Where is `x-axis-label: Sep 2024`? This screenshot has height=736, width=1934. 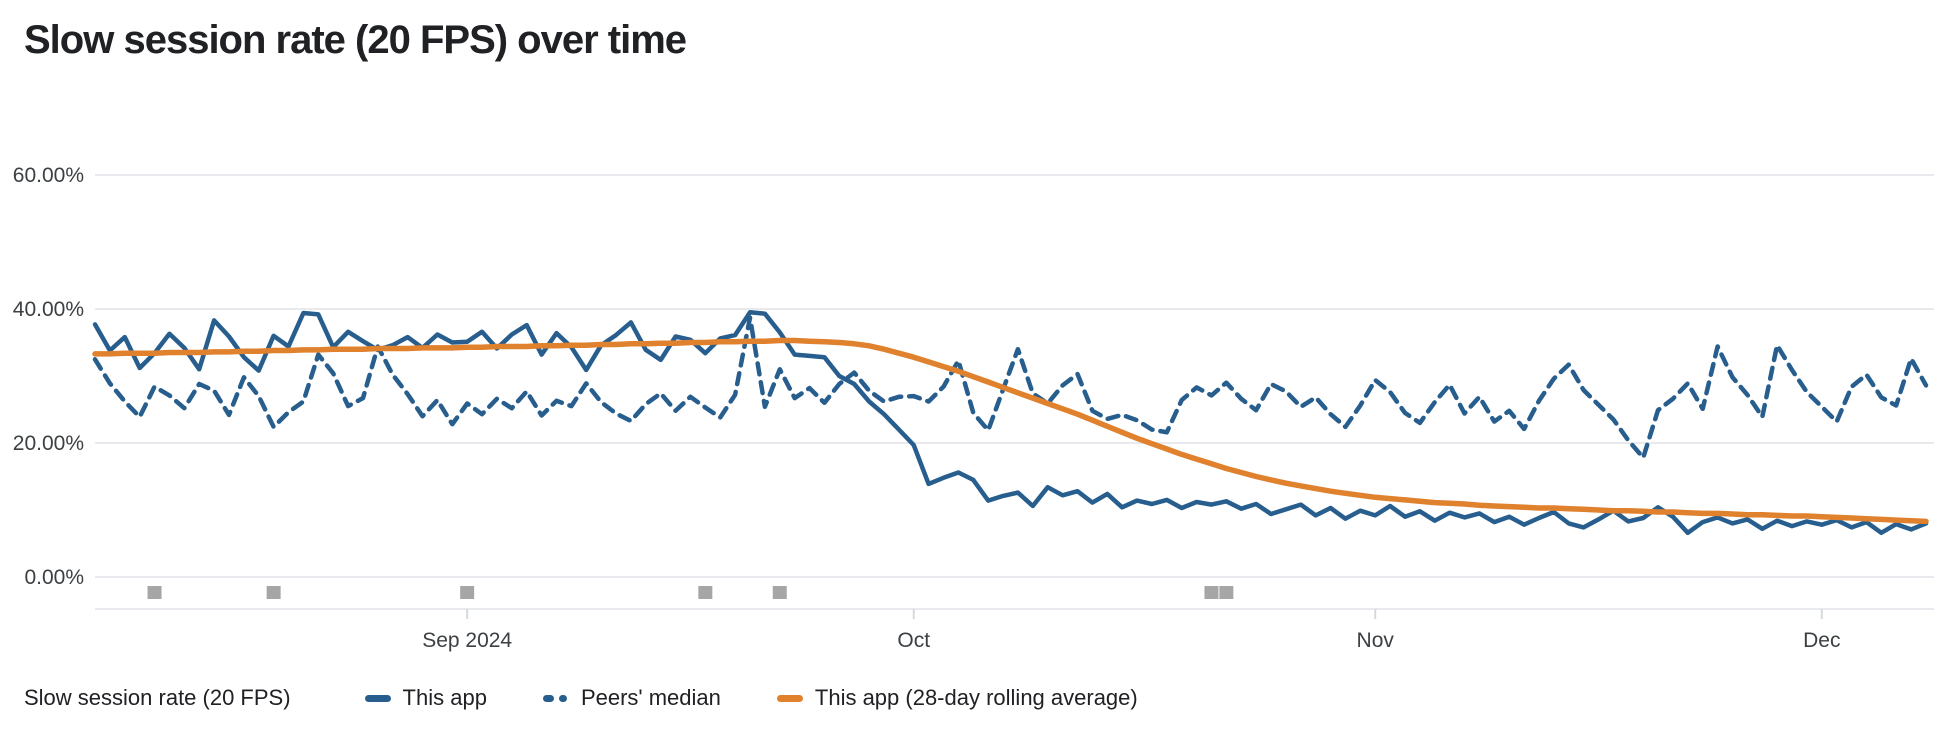 x-axis-label: Sep 2024 is located at coordinates (467, 640).